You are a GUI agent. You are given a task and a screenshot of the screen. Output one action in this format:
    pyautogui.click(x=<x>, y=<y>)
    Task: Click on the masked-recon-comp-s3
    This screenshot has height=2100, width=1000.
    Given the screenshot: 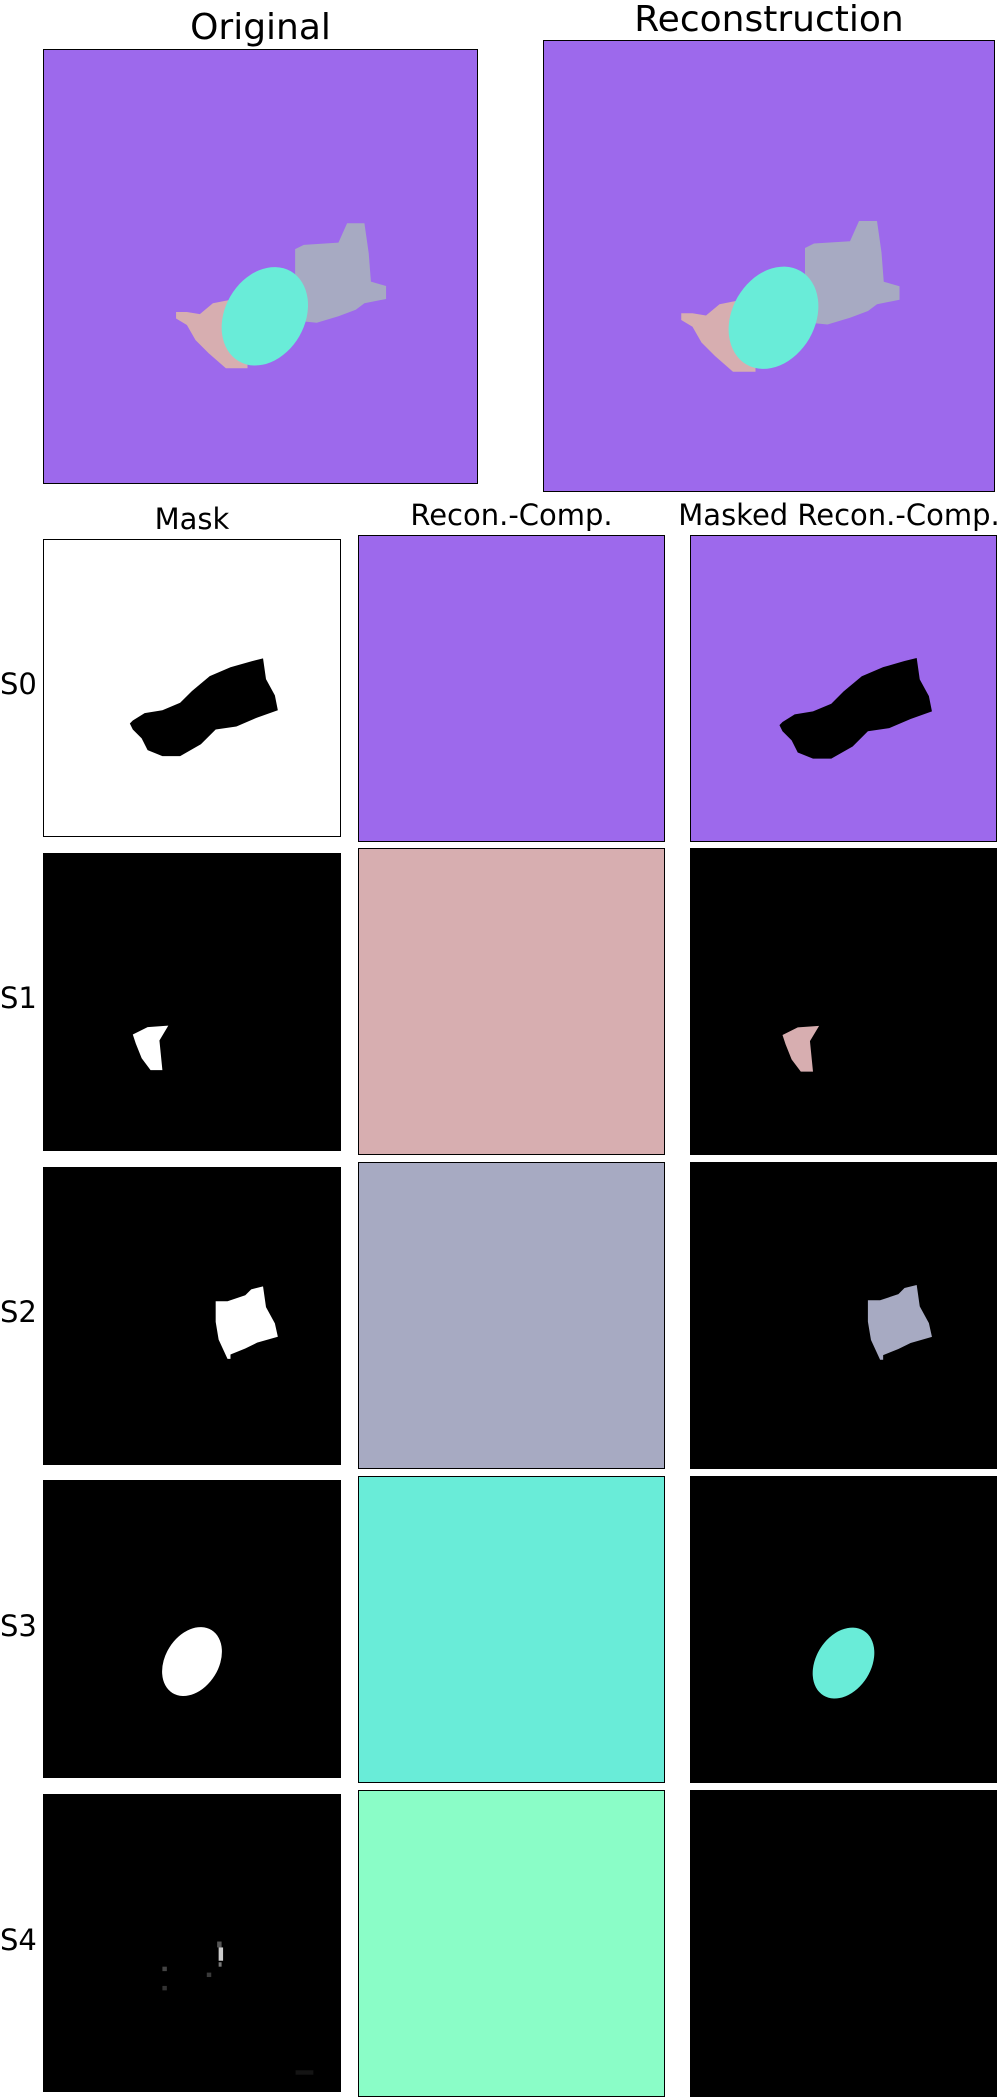 What is the action you would take?
    pyautogui.click(x=843, y=1629)
    